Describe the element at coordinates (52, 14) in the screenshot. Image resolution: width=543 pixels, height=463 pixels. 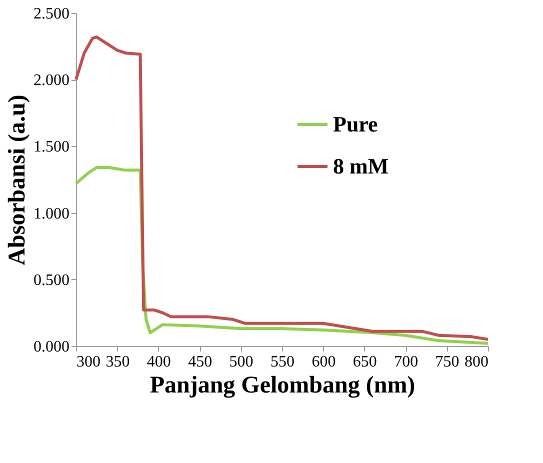
I see `y-tick-label: 2.500` at that location.